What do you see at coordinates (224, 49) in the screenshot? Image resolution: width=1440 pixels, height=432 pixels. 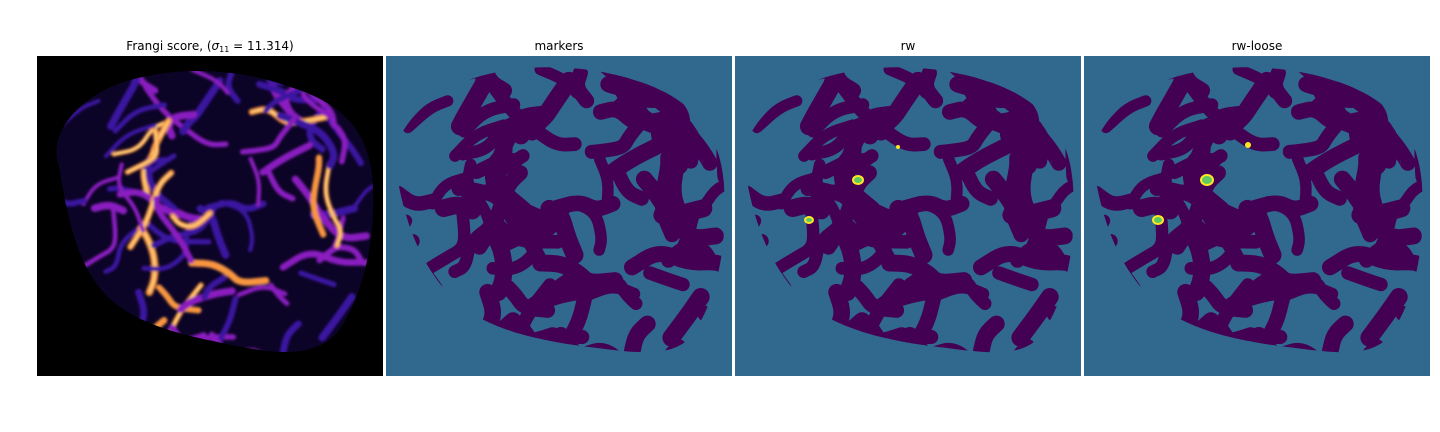 I see `title-subscript: 11` at bounding box center [224, 49].